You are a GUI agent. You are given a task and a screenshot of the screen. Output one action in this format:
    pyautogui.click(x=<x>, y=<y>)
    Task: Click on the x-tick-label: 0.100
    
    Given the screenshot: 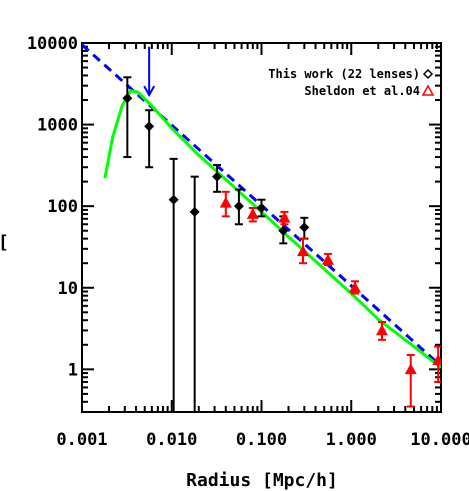 What is the action you would take?
    pyautogui.click(x=261, y=440)
    